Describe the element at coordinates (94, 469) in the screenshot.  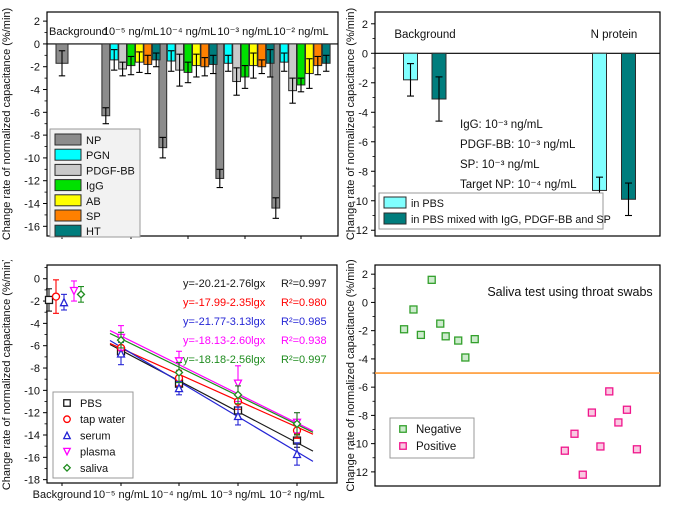
I see `legend-label: saliva` at that location.